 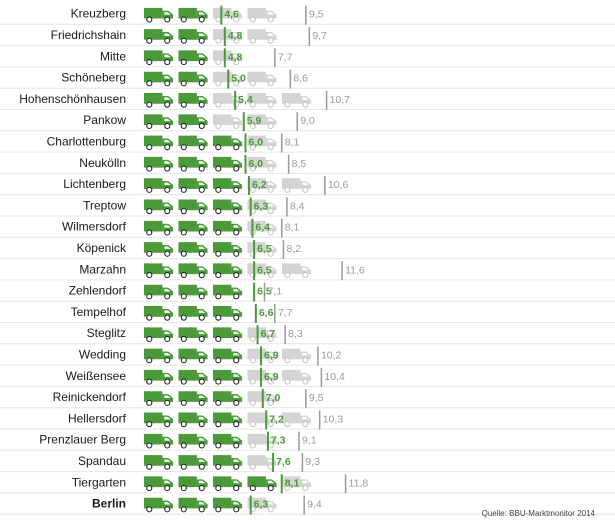 I want to click on category-label: Pankow, so click(x=104, y=120).